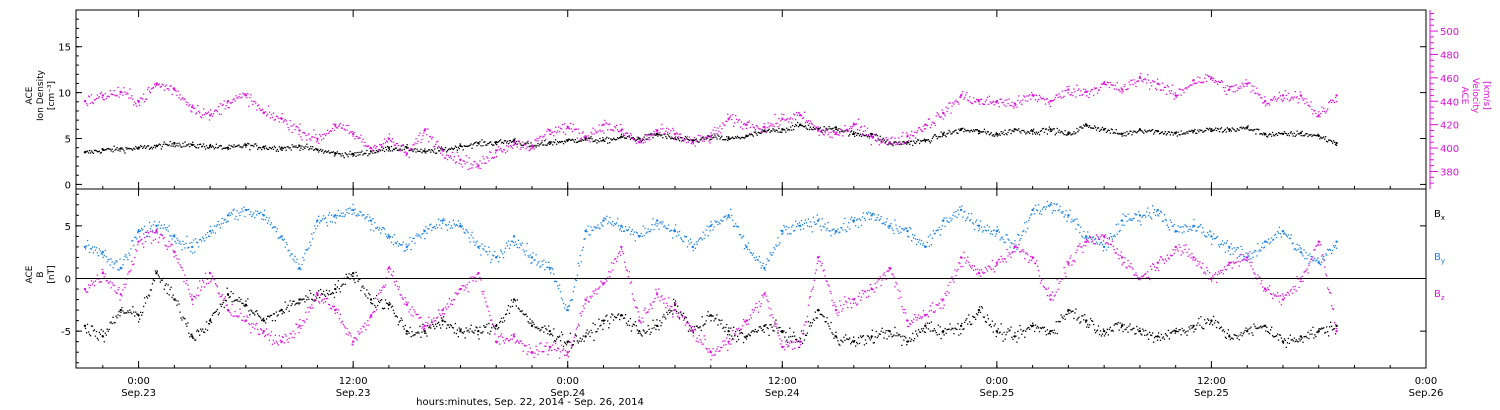  What do you see at coordinates (41, 274) in the screenshot?
I see `y-axis-label-line: B` at bounding box center [41, 274].